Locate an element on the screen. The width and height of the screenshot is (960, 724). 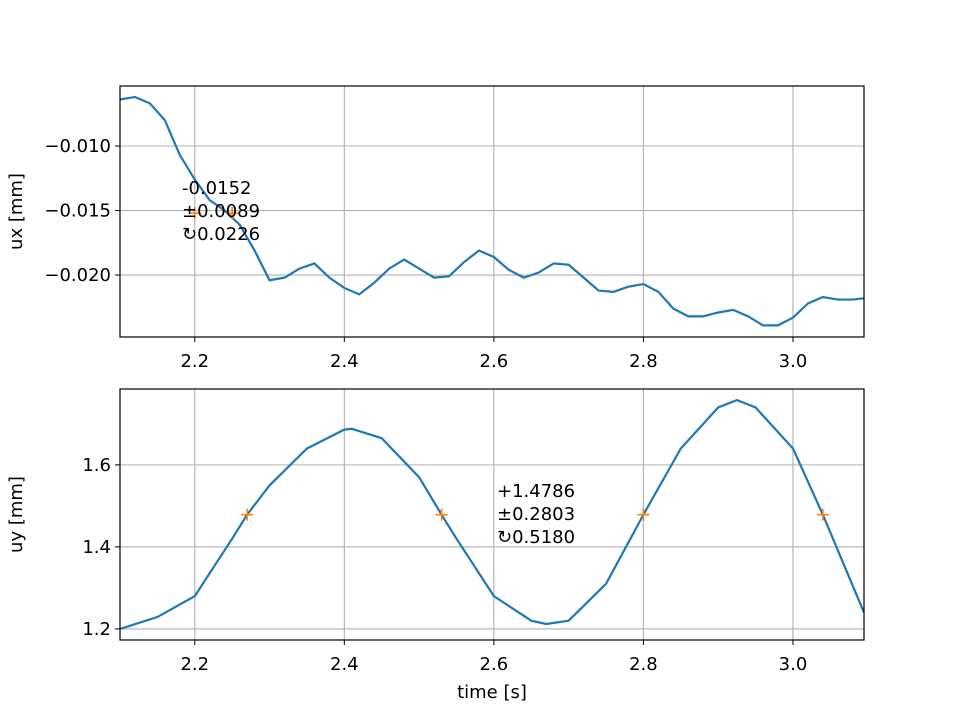
annotation: ±0.0089 is located at coordinates (221, 211).